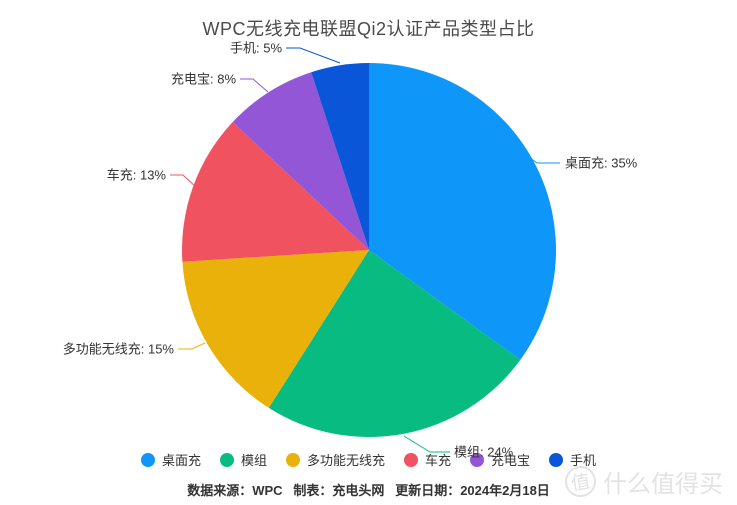  Describe the element at coordinates (137, 175) in the screenshot. I see `slice-label-3: 车充: 13%` at that location.